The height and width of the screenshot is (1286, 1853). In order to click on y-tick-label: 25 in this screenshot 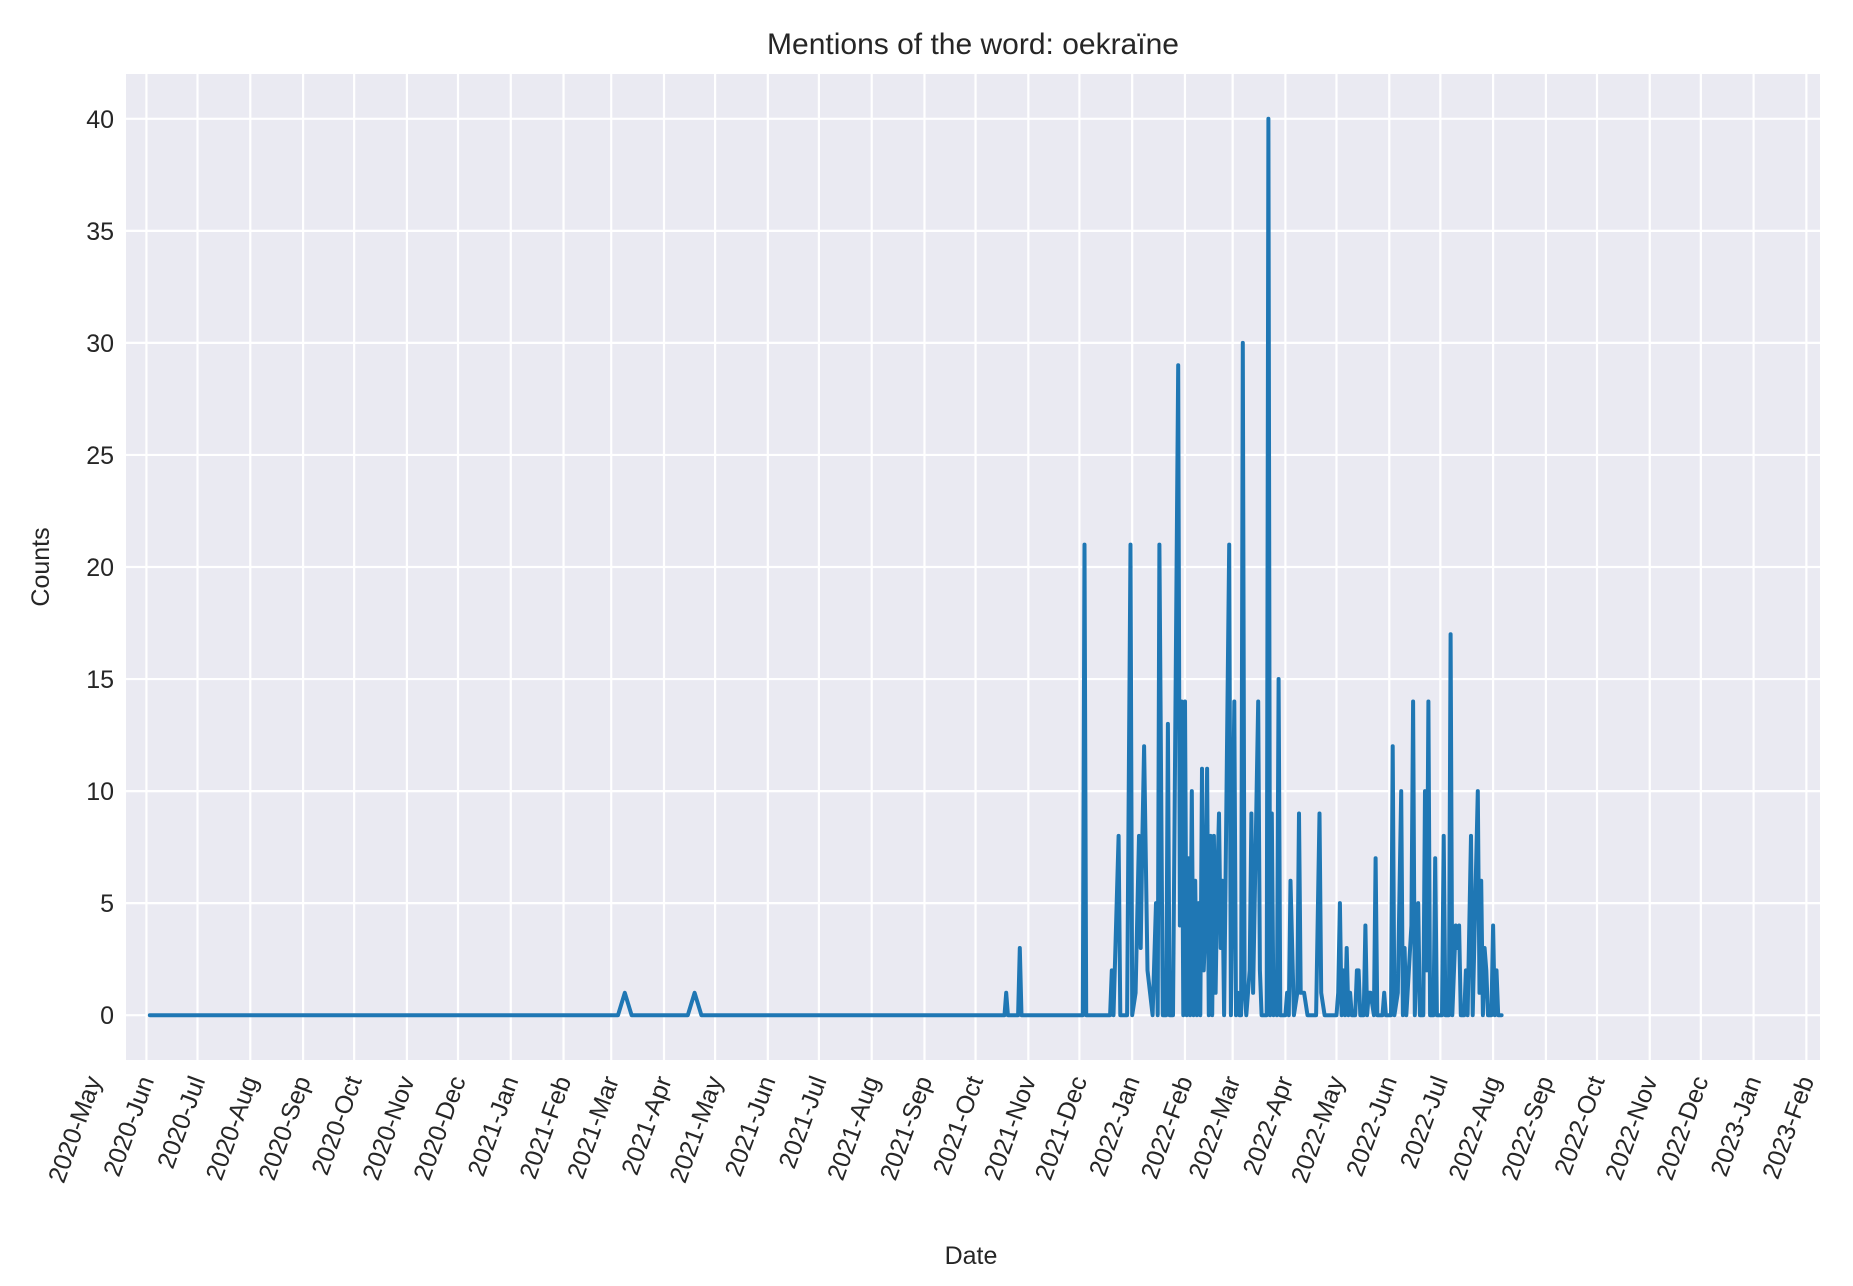, I will do `click(100, 456)`.